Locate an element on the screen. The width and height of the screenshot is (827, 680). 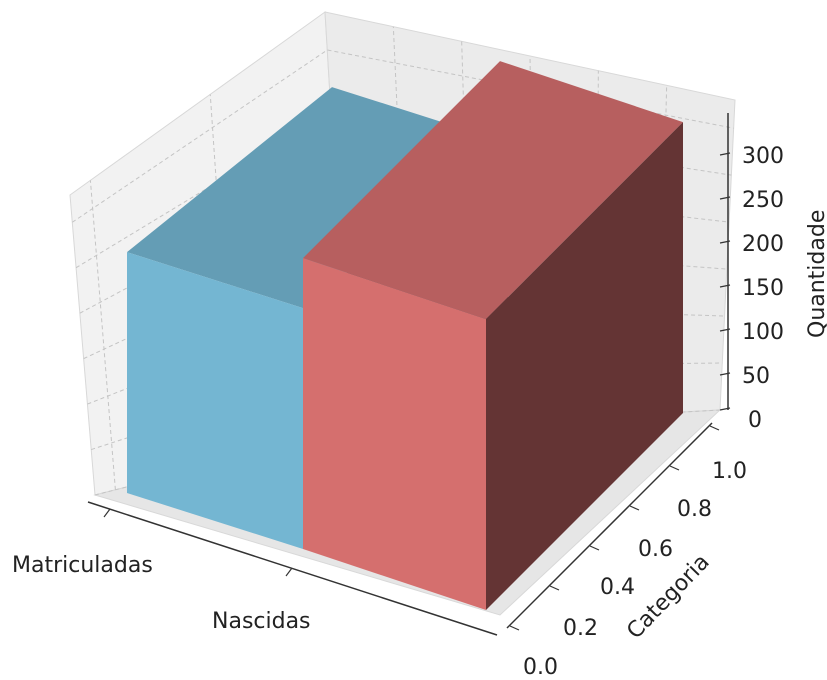
z-tick-label-3: 150 is located at coordinates (763, 288).